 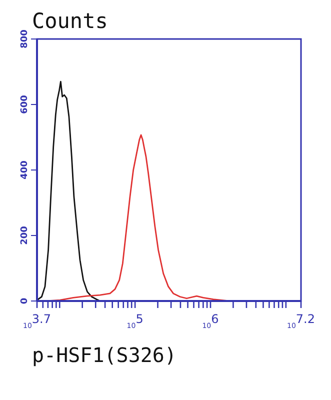 I want to click on y-tick-label: 0, so click(x=25, y=301).